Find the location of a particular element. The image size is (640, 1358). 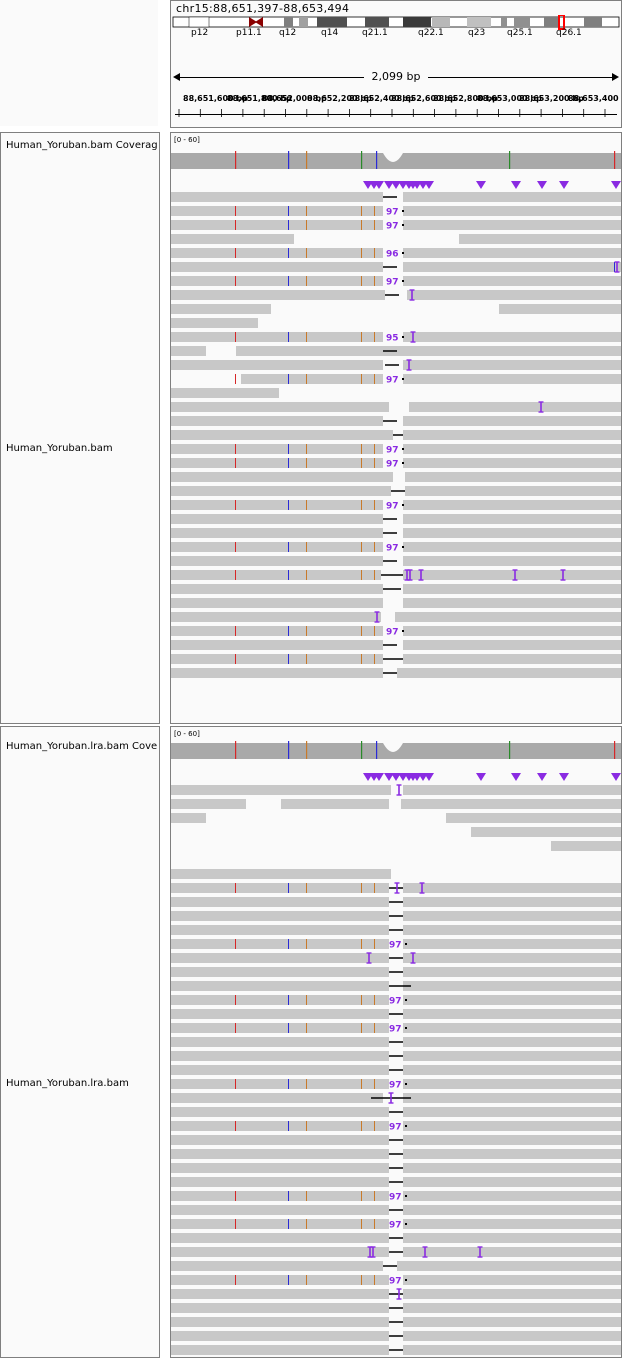

ruler-tick-label: 88,652,600 bp is located at coordinates (423, 98).